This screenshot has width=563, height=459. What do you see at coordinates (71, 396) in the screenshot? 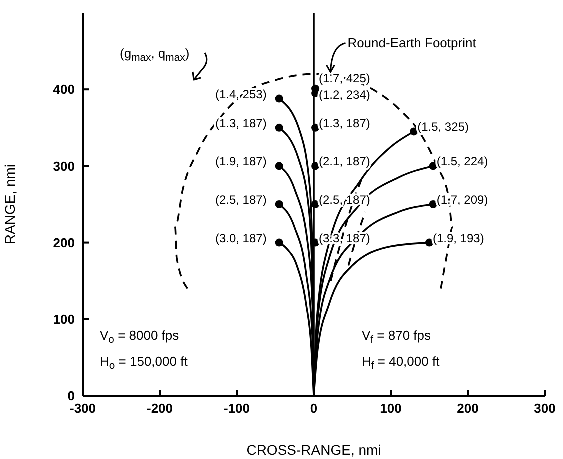
I see `y-tick-label: 0` at bounding box center [71, 396].